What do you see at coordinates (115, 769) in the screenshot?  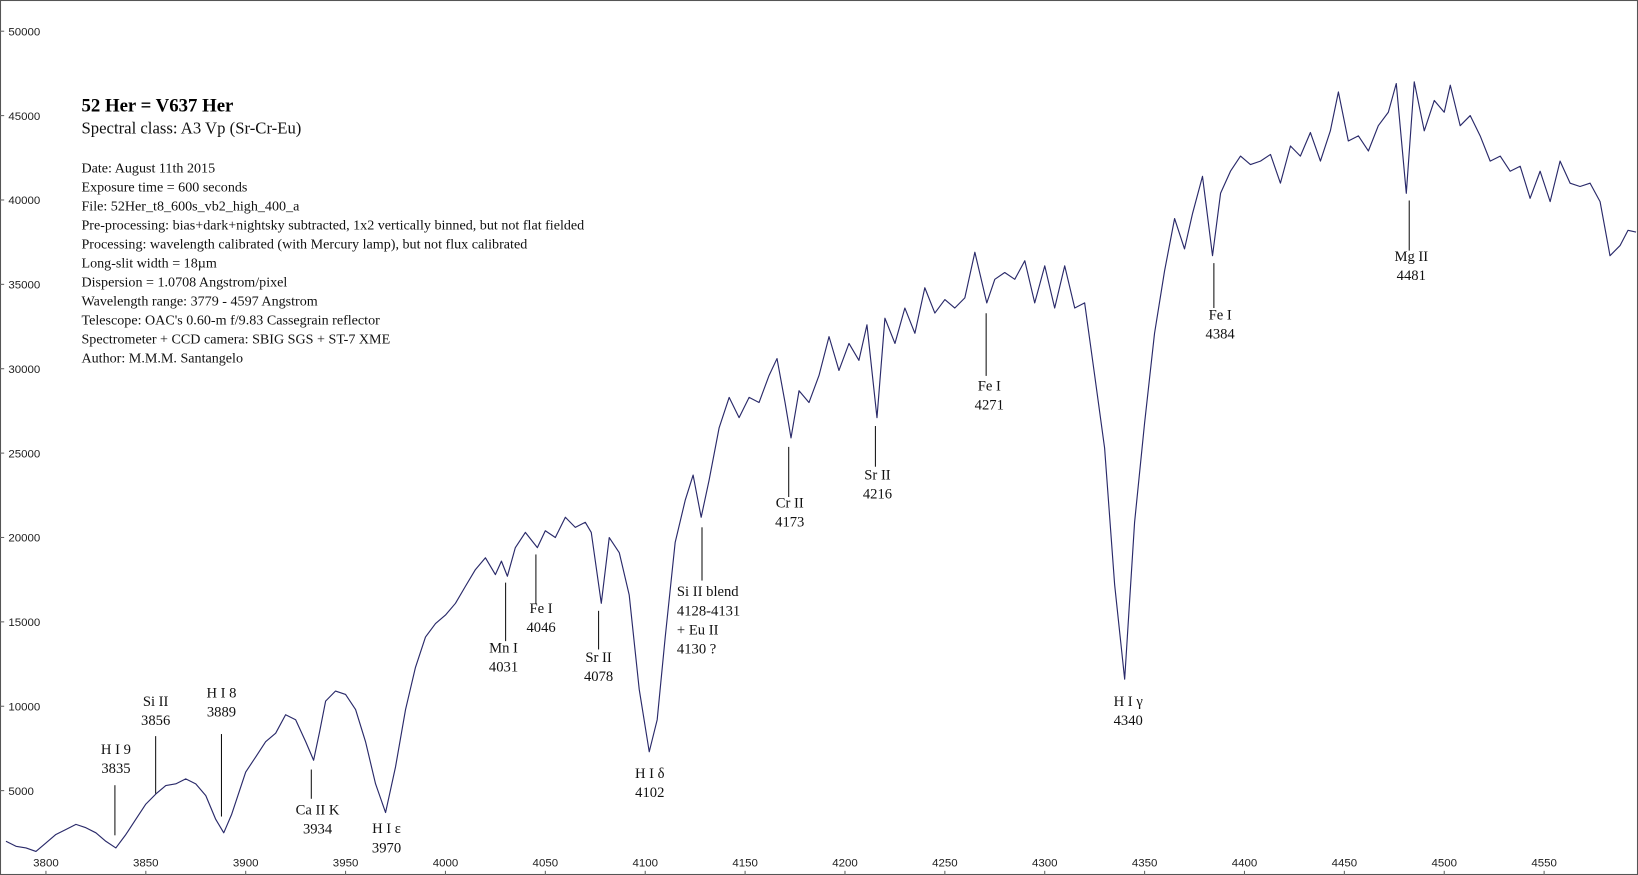 I see `annotation-text: 3835` at bounding box center [115, 769].